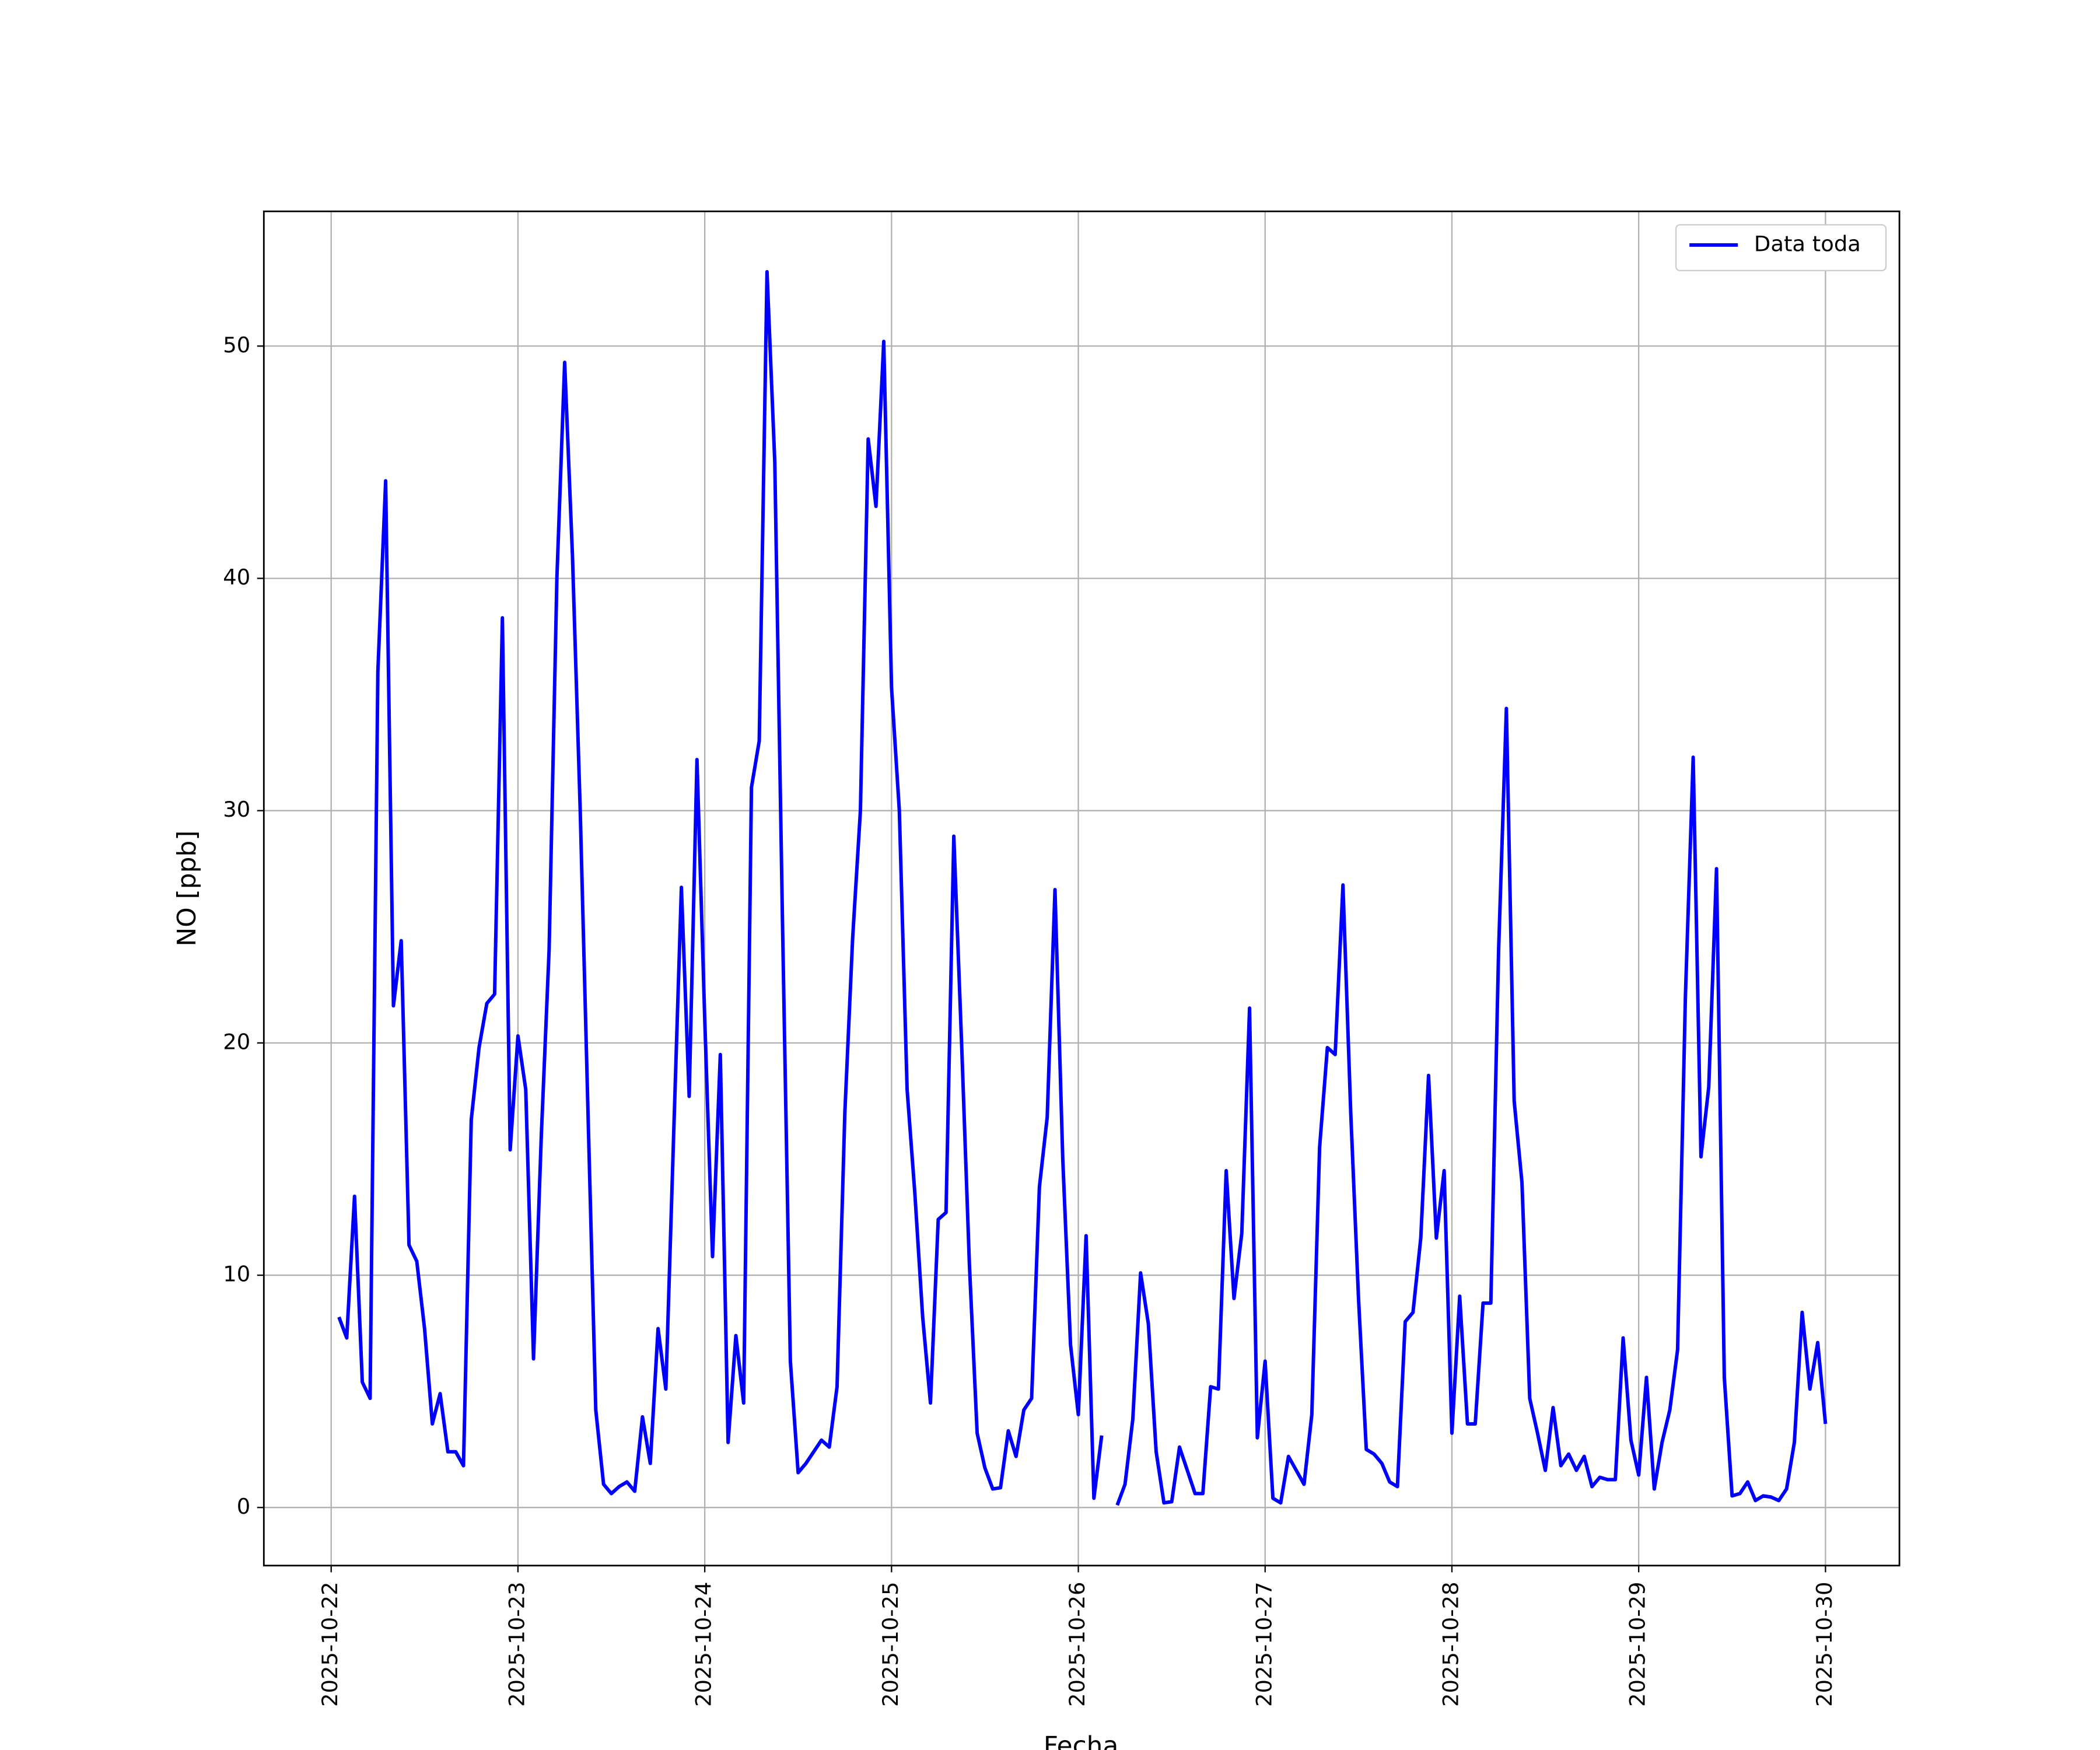 The height and width of the screenshot is (1750, 2100). Describe the element at coordinates (516, 1644) in the screenshot. I see `x-tick-label: 2025-10-23` at that location.